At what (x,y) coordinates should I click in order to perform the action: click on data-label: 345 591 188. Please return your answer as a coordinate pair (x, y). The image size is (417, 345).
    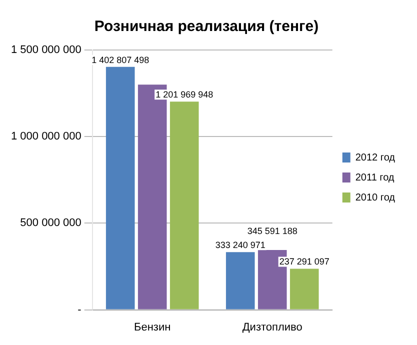
    Looking at the image, I should click on (272, 231).